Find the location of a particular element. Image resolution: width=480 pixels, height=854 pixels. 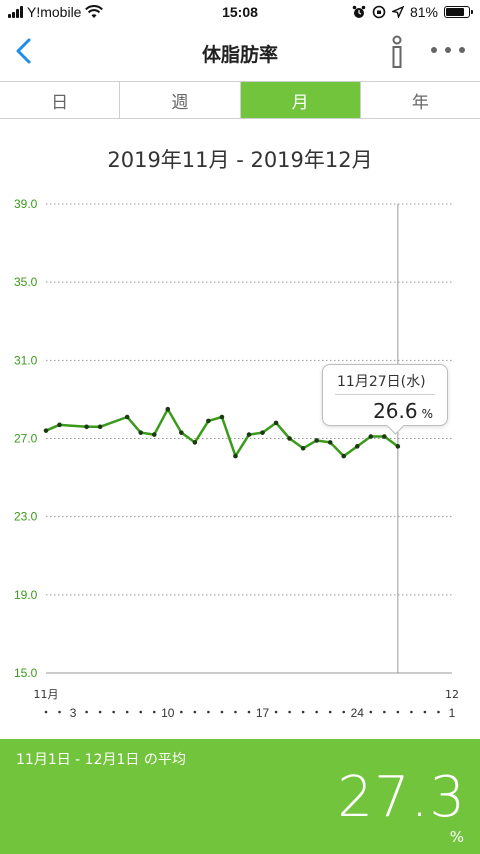

alarm-icon is located at coordinates (359, 11).